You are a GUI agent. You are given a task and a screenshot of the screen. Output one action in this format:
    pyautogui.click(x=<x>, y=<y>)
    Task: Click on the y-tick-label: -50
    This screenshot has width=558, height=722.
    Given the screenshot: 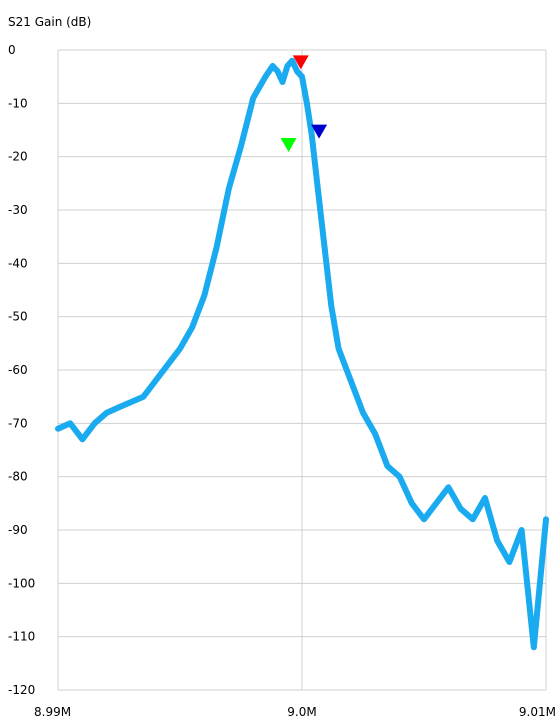 What is the action you would take?
    pyautogui.click(x=18, y=317)
    